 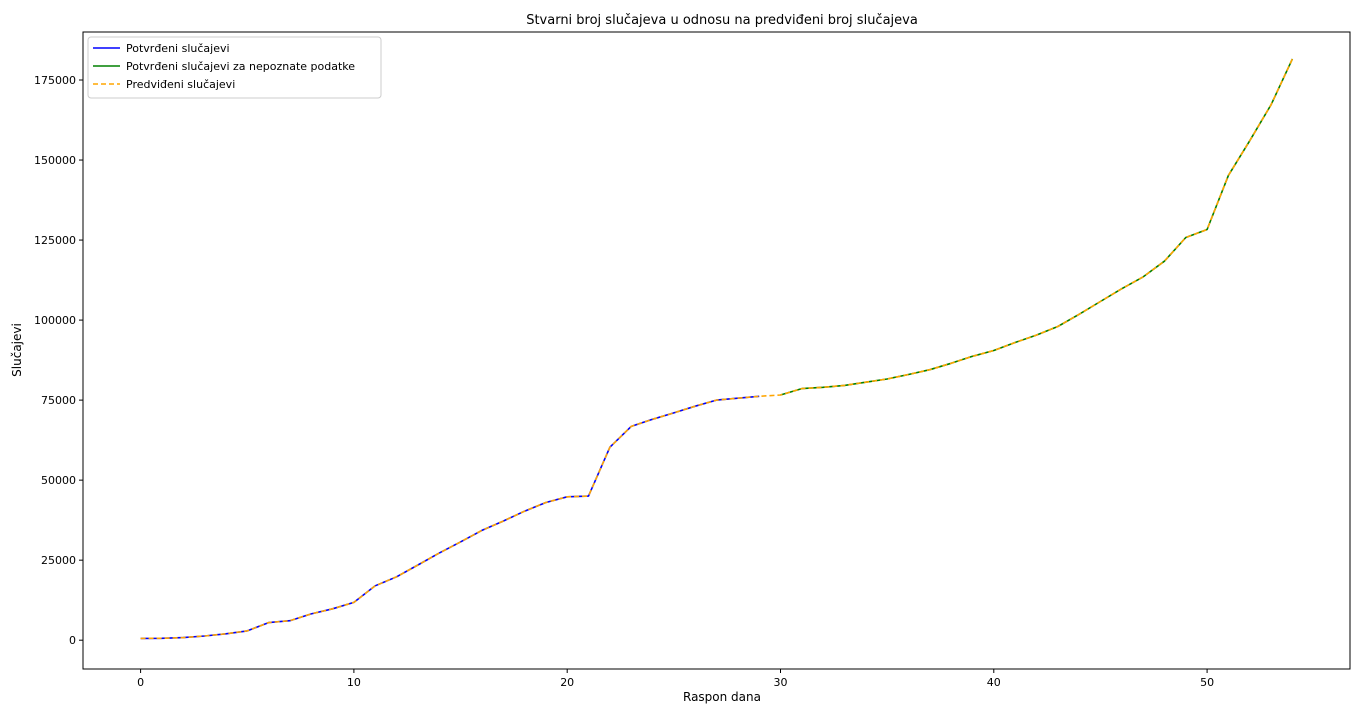 I want to click on x-tick-label: 10, so click(x=354, y=682).